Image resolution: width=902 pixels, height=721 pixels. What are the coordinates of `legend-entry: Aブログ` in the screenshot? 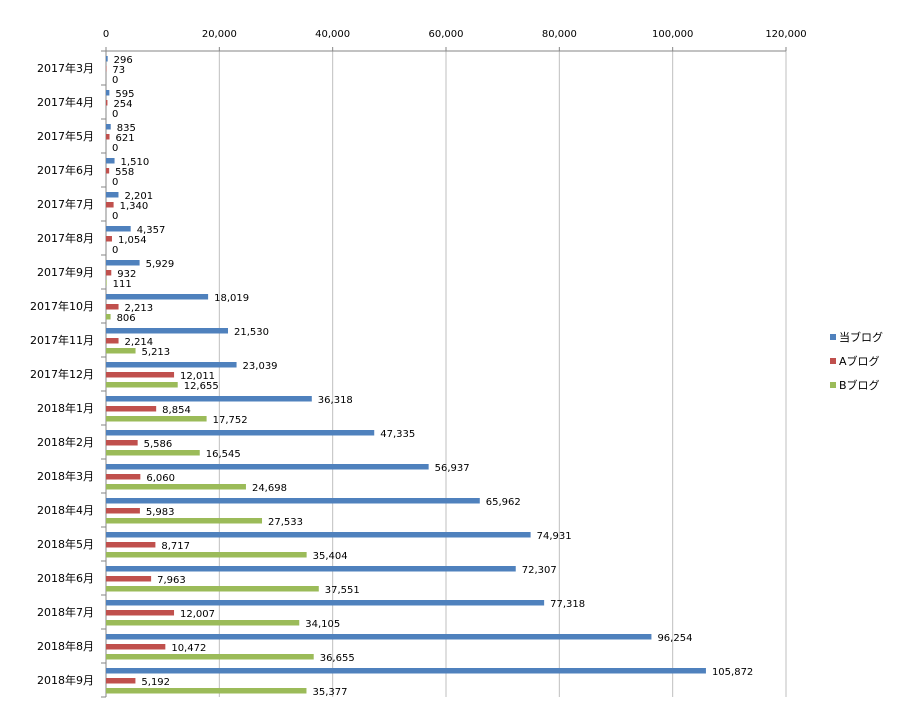 It's located at (859, 361).